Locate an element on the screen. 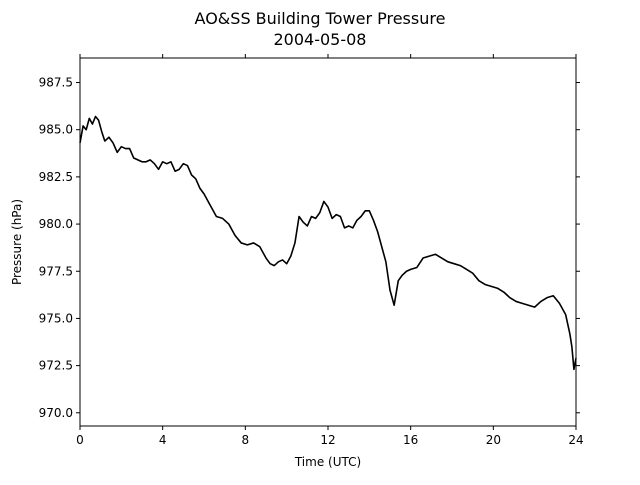  y-tick-label: 975.0 is located at coordinates (56, 318).